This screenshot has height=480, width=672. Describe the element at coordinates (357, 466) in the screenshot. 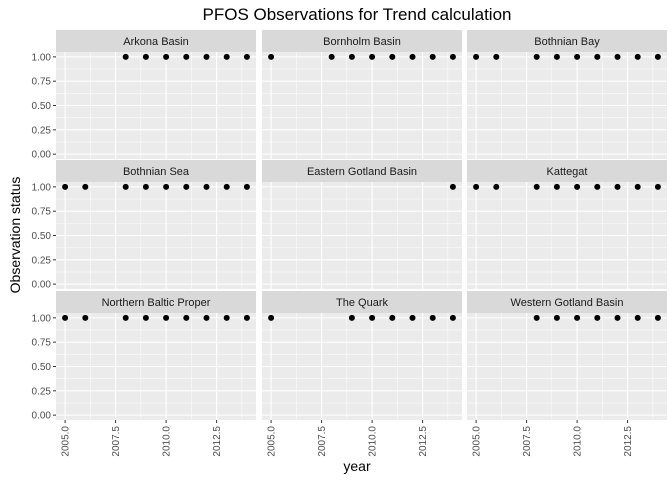

I see `x-axis-title: year` at that location.